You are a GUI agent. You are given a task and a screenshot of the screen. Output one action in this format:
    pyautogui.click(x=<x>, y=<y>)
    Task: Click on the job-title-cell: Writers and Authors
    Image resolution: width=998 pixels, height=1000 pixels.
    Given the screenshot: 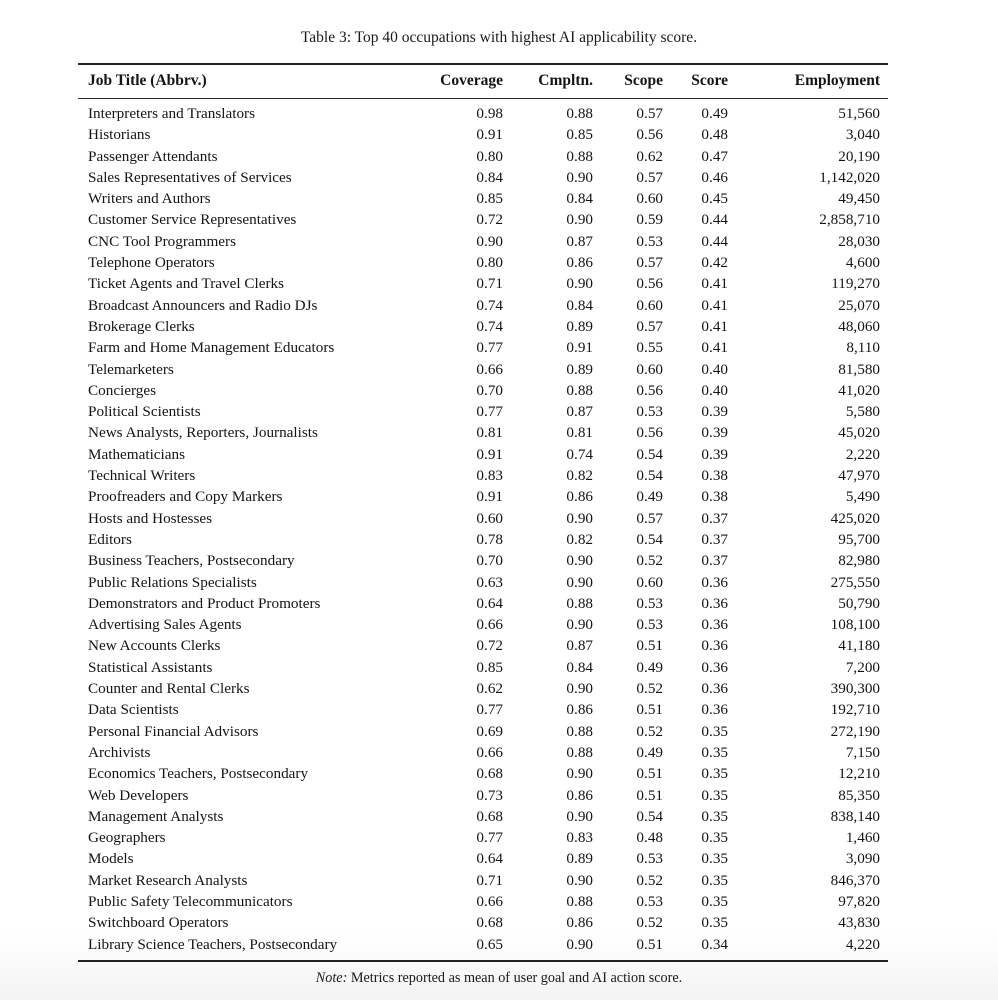 What is the action you would take?
    pyautogui.click(x=149, y=199)
    